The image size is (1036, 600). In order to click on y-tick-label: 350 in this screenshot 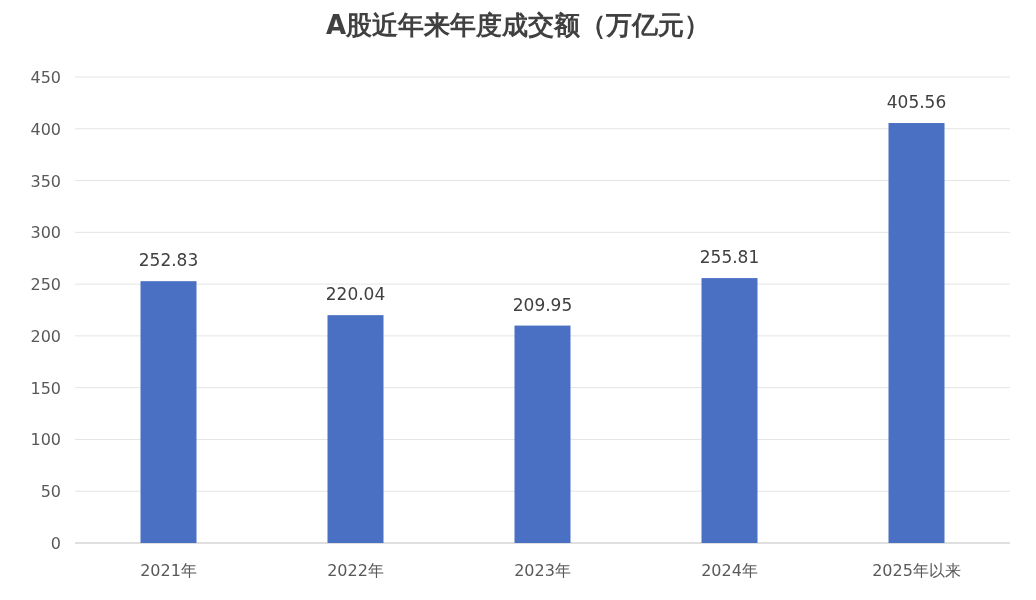, I will do `click(45, 181)`.